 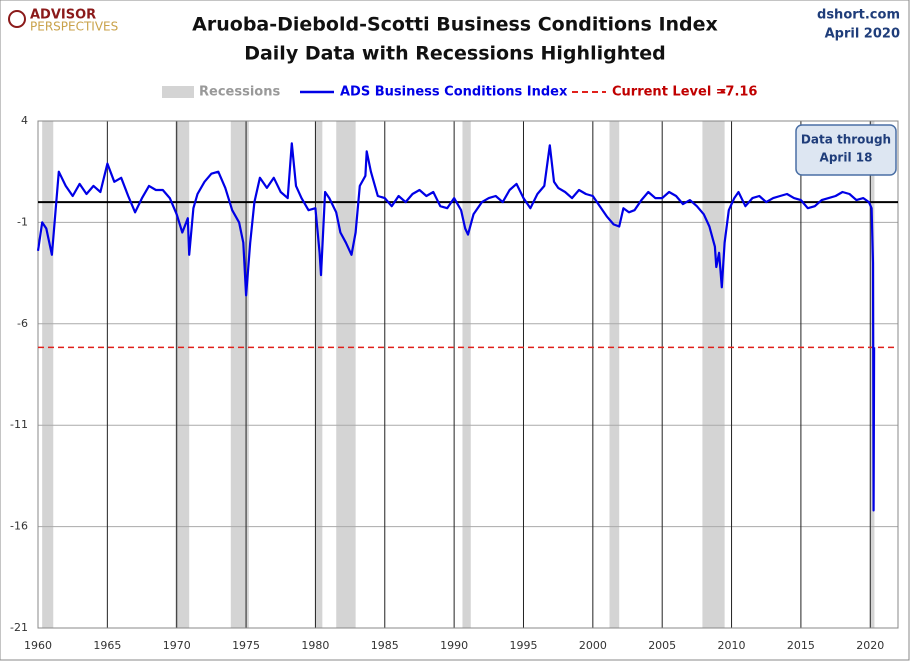 I want to click on x-tick-label: 2015, so click(x=801, y=645).